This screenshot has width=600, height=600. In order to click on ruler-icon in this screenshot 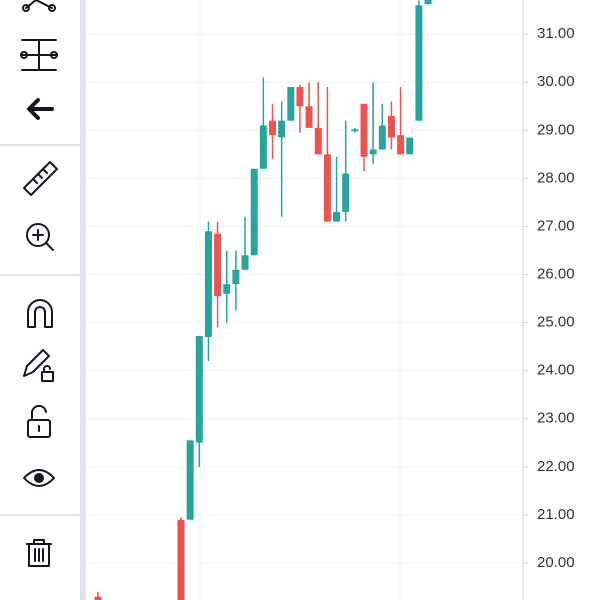, I will do `click(40, 178)`.